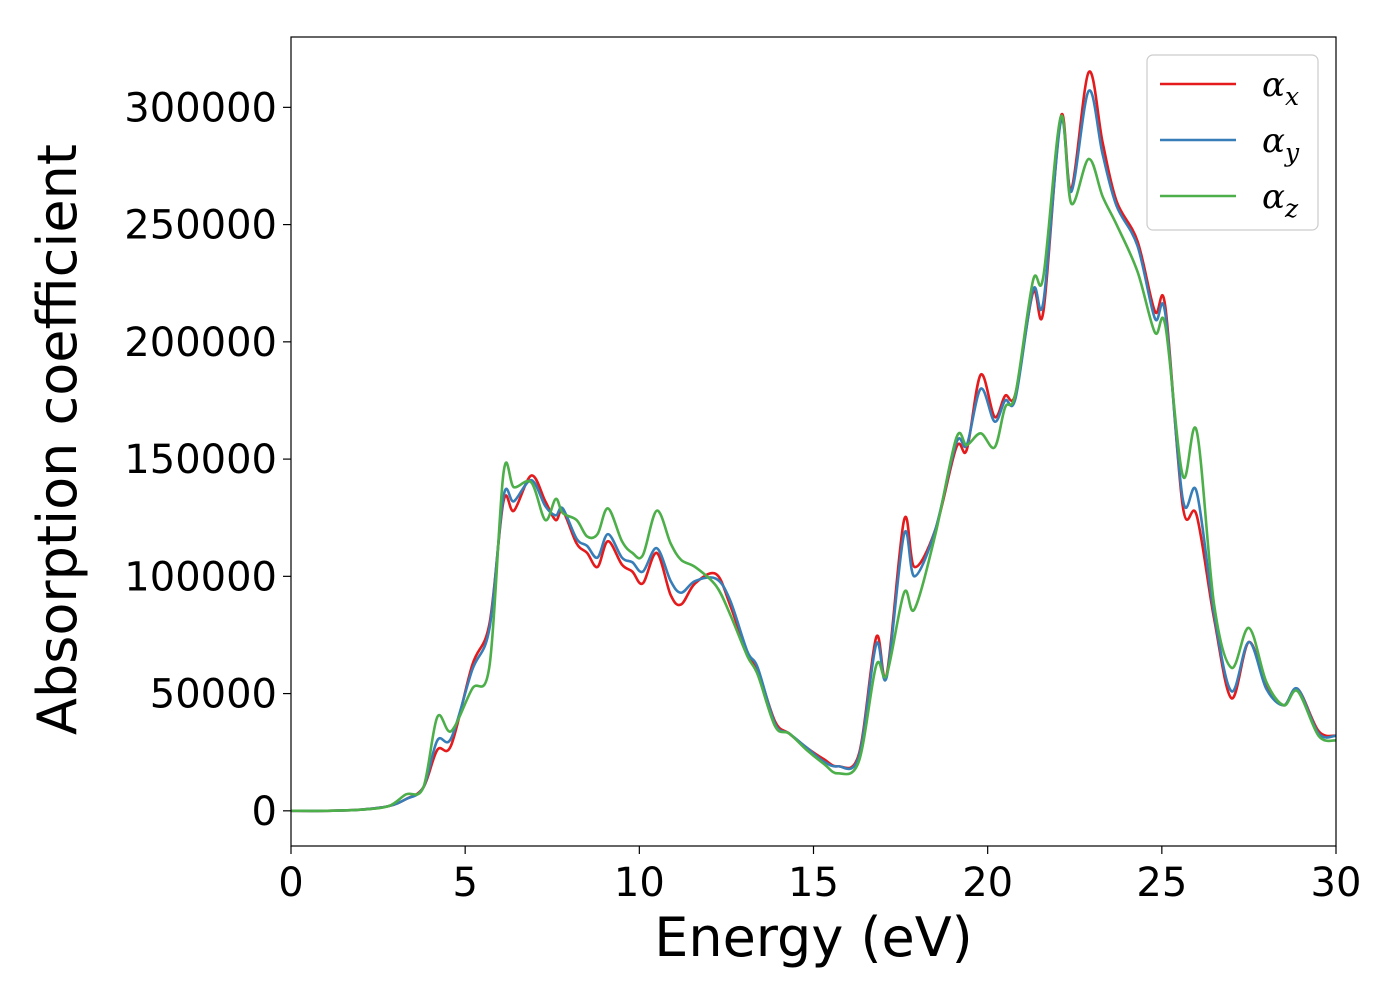 The width and height of the screenshot is (1400, 1000). I want to click on y-tick-label: 150000, so click(200, 460).